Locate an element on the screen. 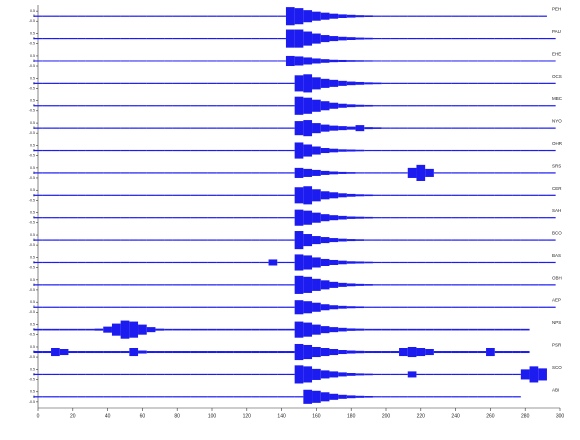 The width and height of the screenshot is (580, 440). y-tick-label: -0.5 is located at coordinates (32, 111).